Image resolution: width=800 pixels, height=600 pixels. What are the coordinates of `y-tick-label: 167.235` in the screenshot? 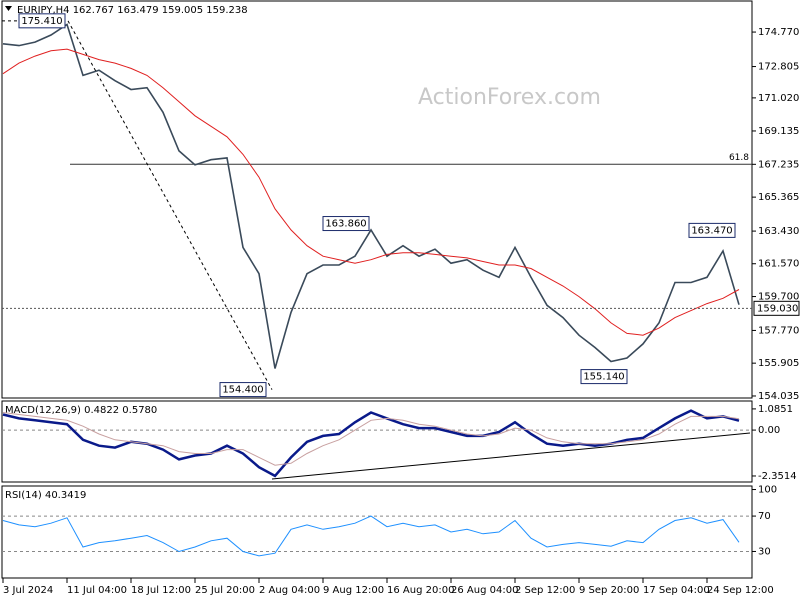 It's located at (778, 164).